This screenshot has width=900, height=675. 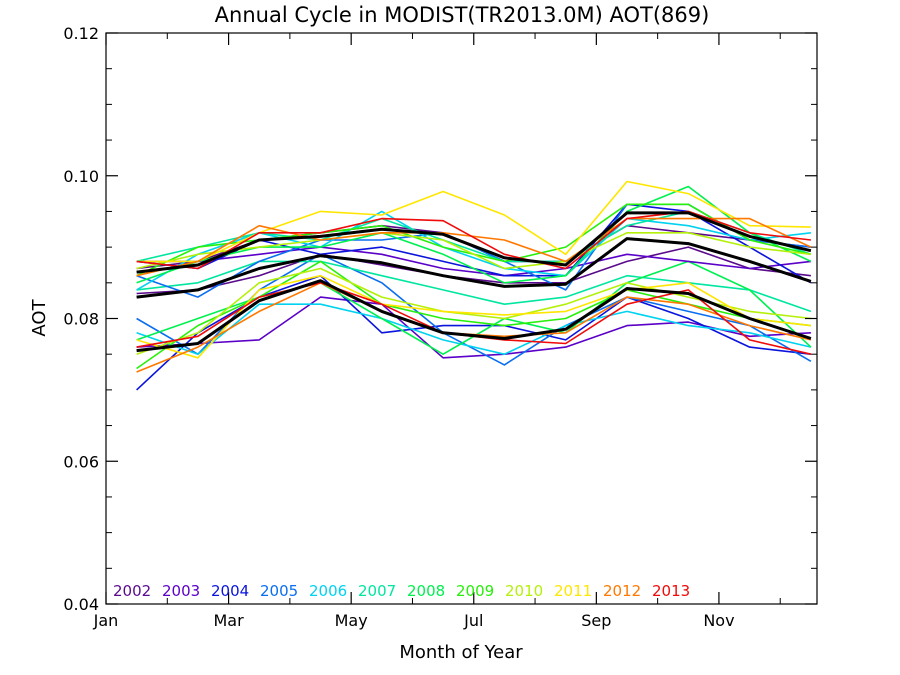 What do you see at coordinates (81, 461) in the screenshot?
I see `y-tick-label: 0.06` at bounding box center [81, 461].